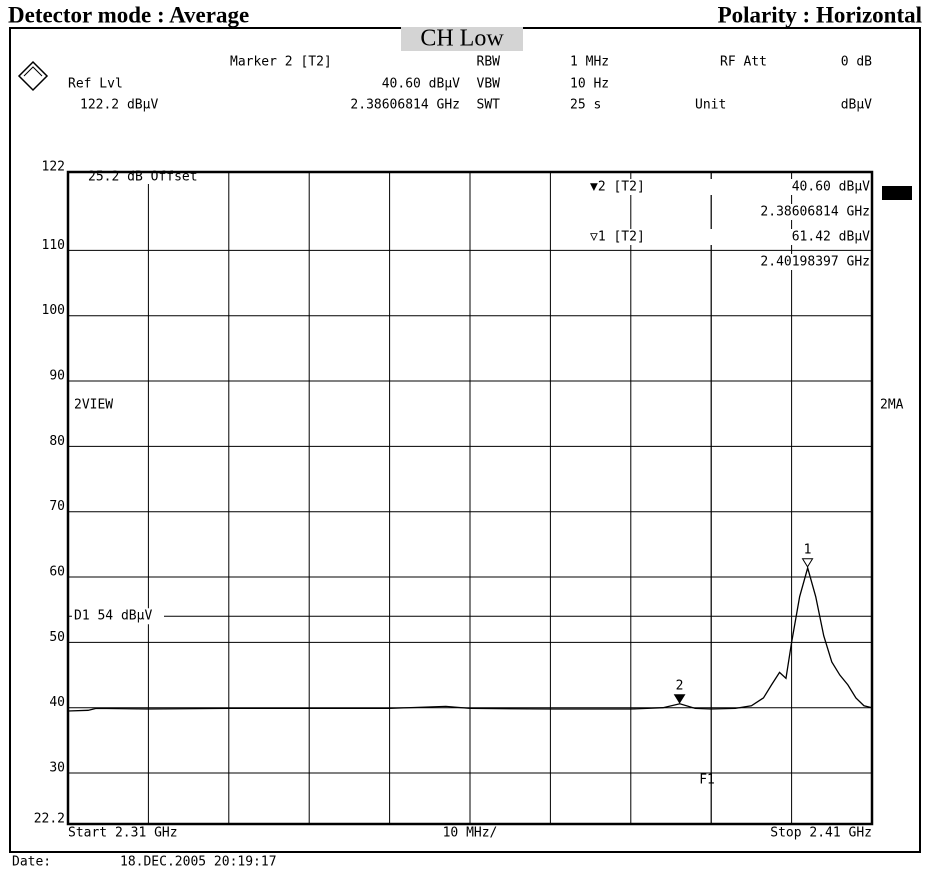 Image resolution: width=927 pixels, height=874 pixels. What do you see at coordinates (489, 84) in the screenshot?
I see `vbw-label: VBW` at bounding box center [489, 84].